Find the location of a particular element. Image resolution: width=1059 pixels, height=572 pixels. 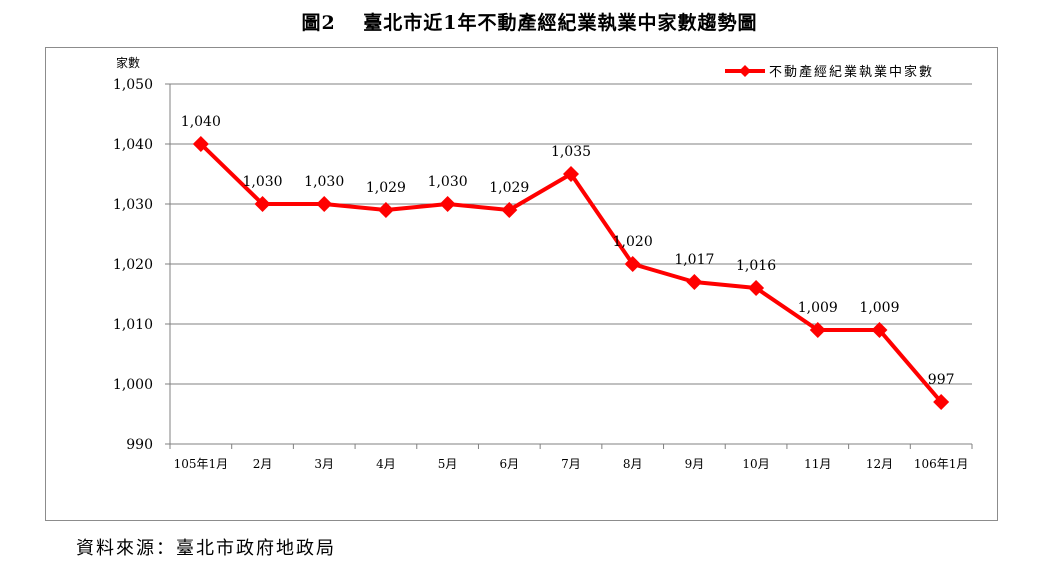

y-tick-label: 1,040 is located at coordinates (133, 145).